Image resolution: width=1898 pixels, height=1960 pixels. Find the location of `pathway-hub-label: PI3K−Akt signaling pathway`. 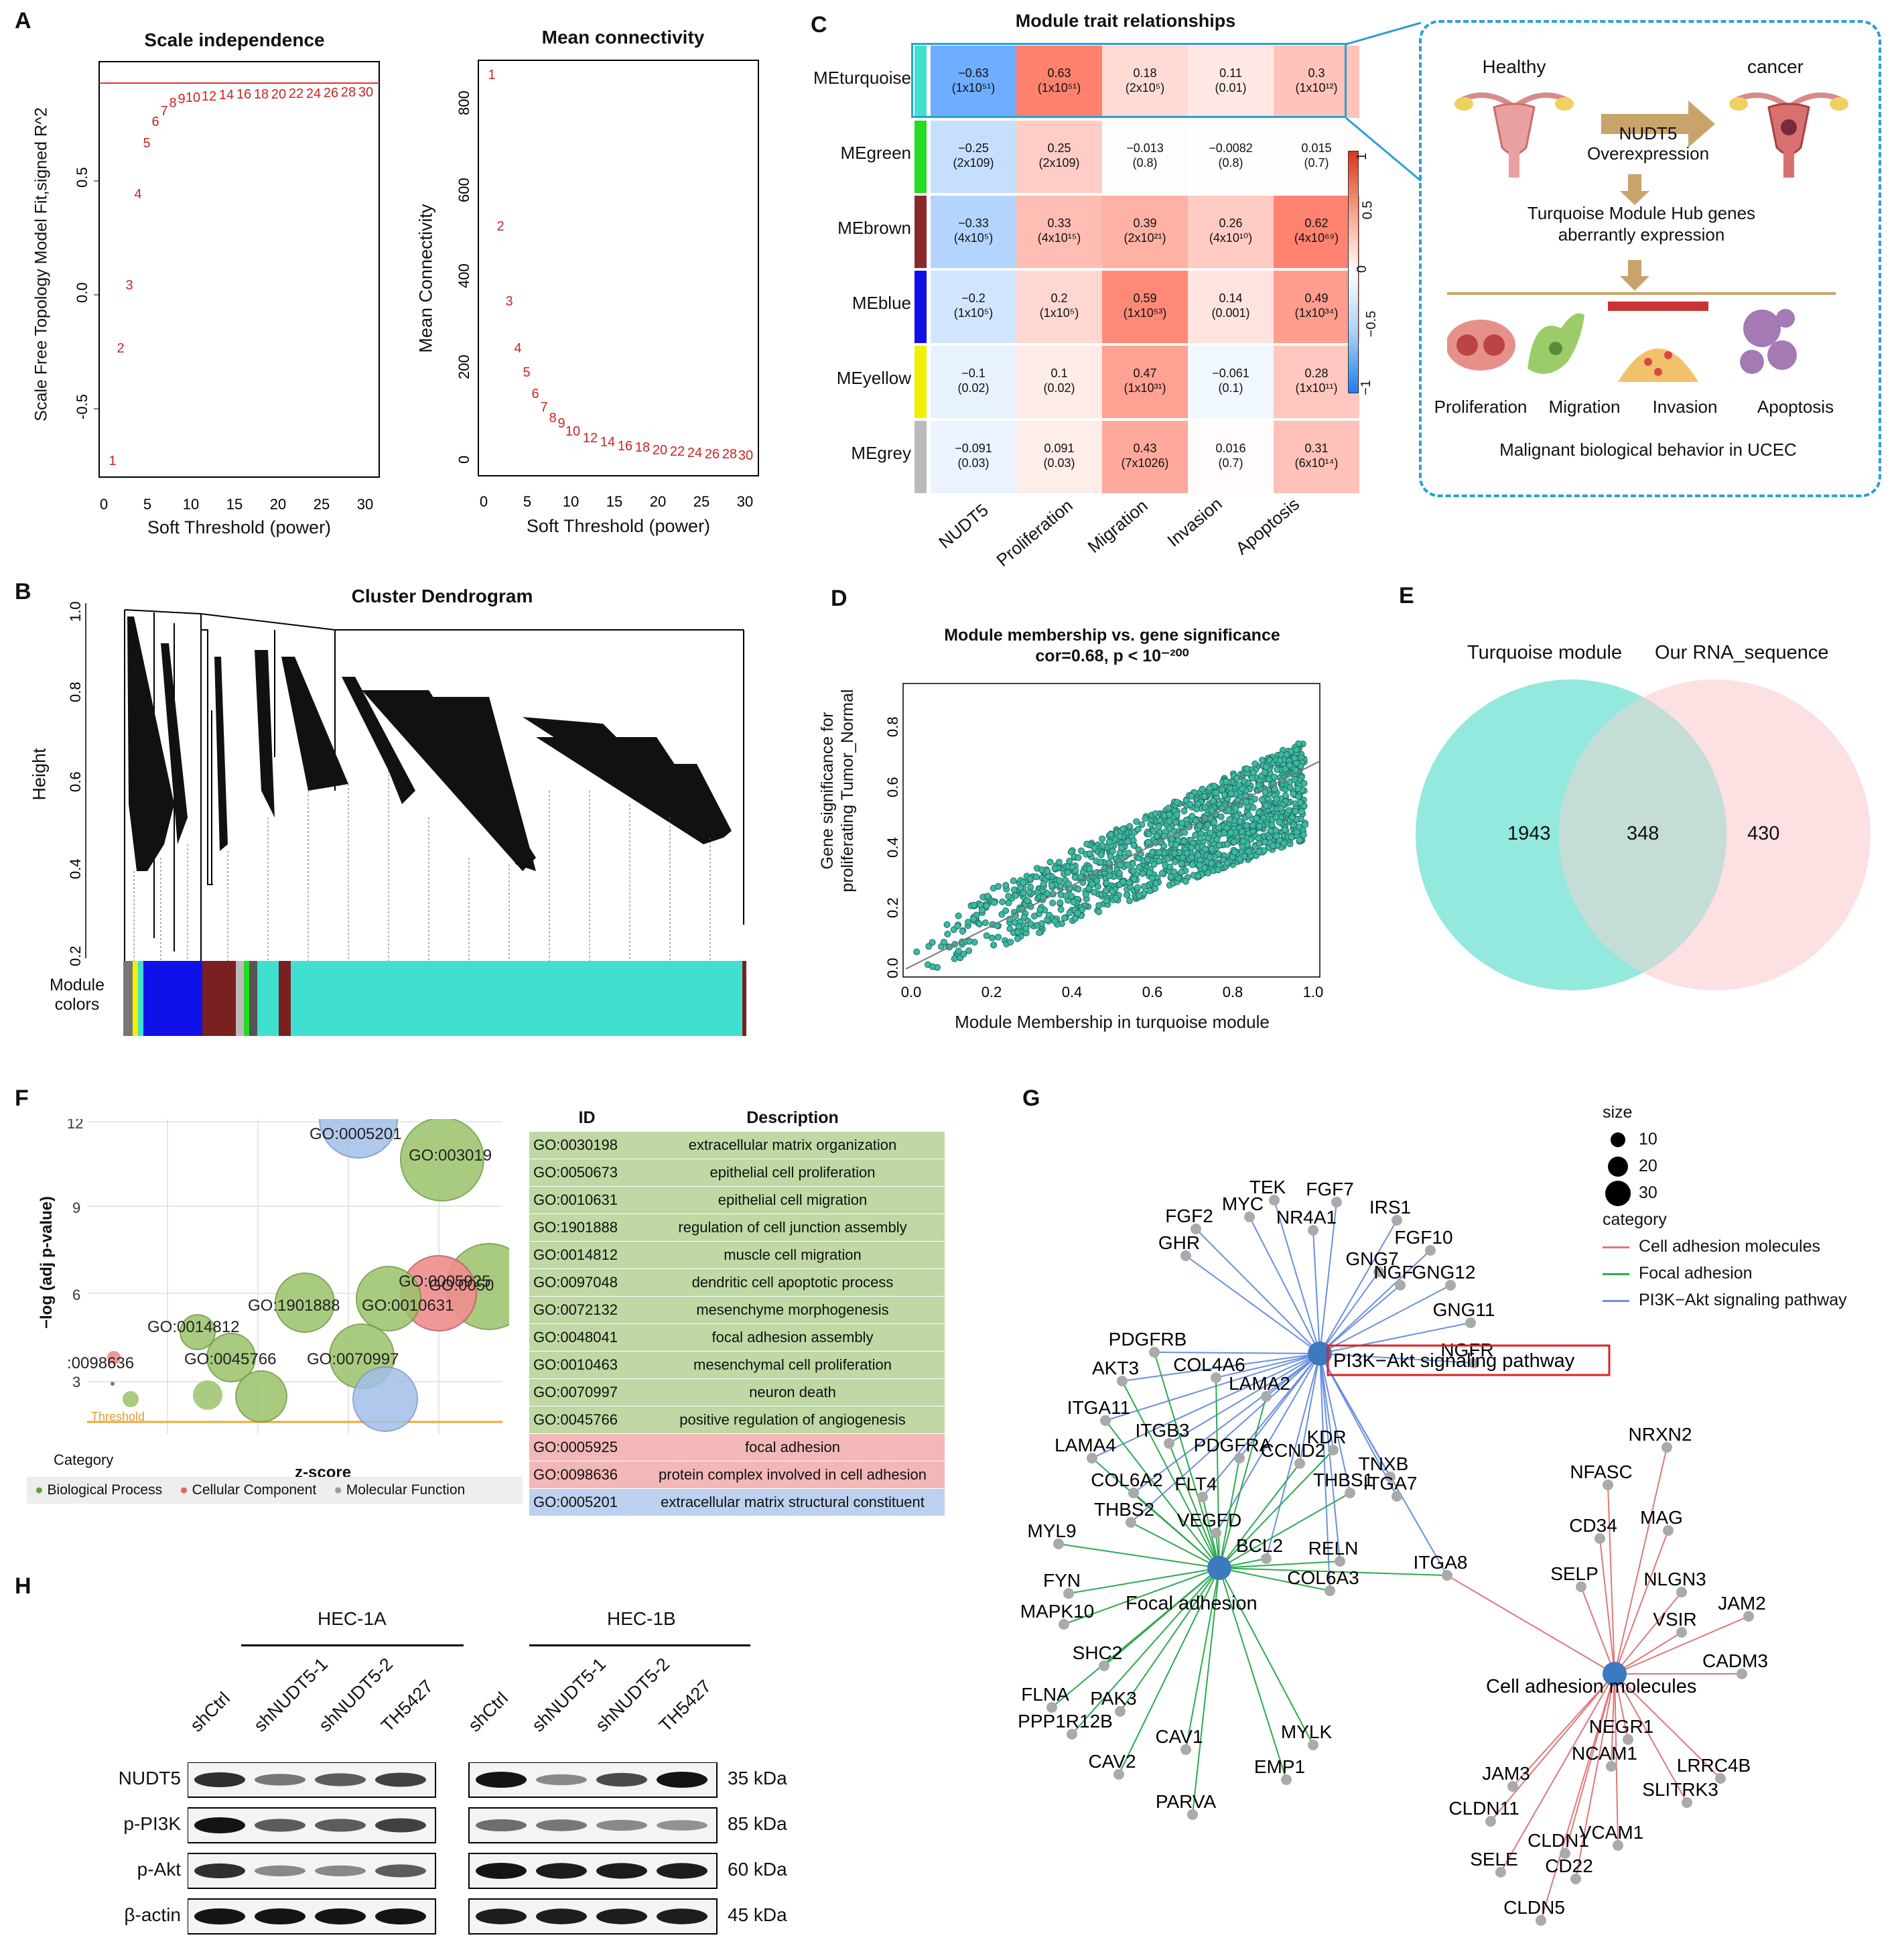

pathway-hub-label: PI3K−Akt signaling pathway is located at coordinates (1454, 1361).